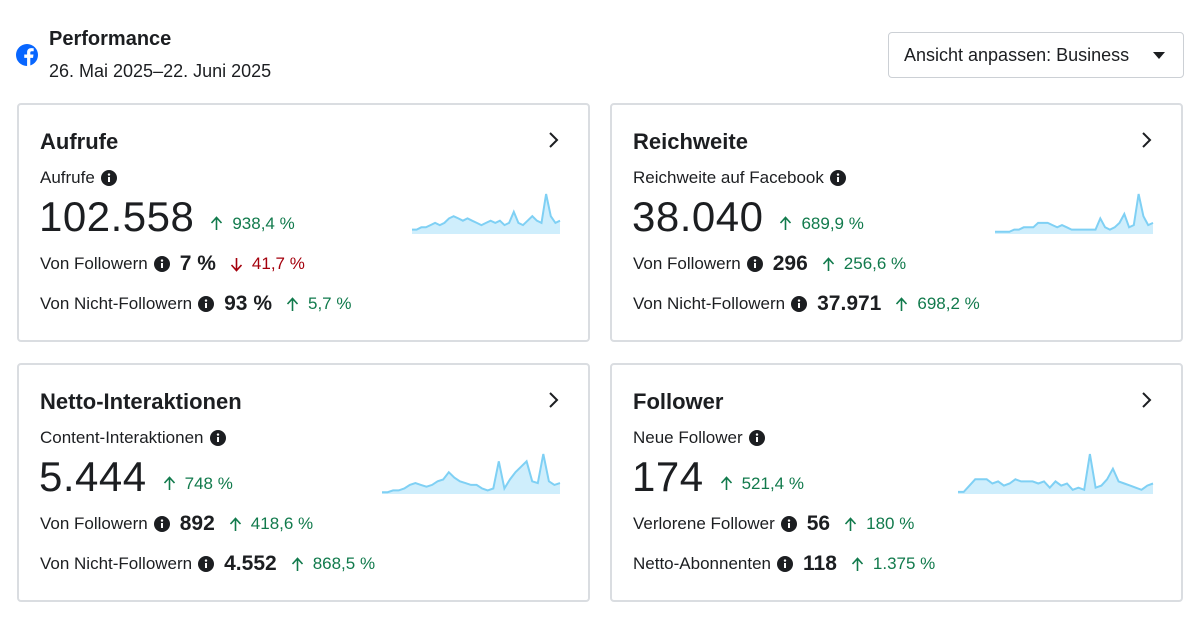  Describe the element at coordinates (263, 223) in the screenshot. I see `metric-delta-value: 938,4 %` at that location.